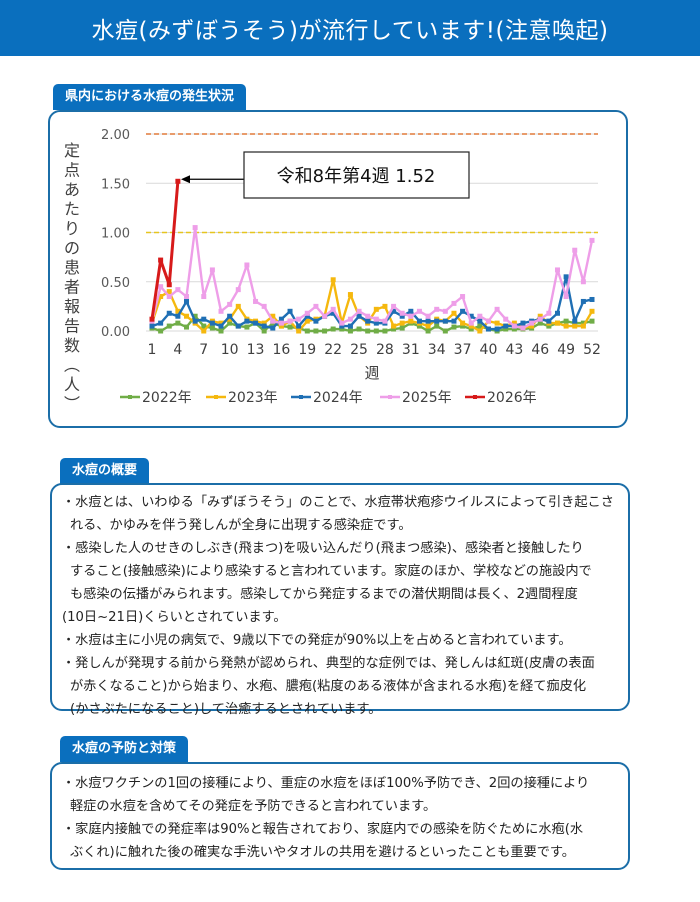 The width and height of the screenshot is (700, 902). Describe the element at coordinates (322, 852) in the screenshot. I see `prevention-line: ぶくれ)に触れた後の確実な手洗いやタオルの共用を避けるといったことも重要です。` at that location.